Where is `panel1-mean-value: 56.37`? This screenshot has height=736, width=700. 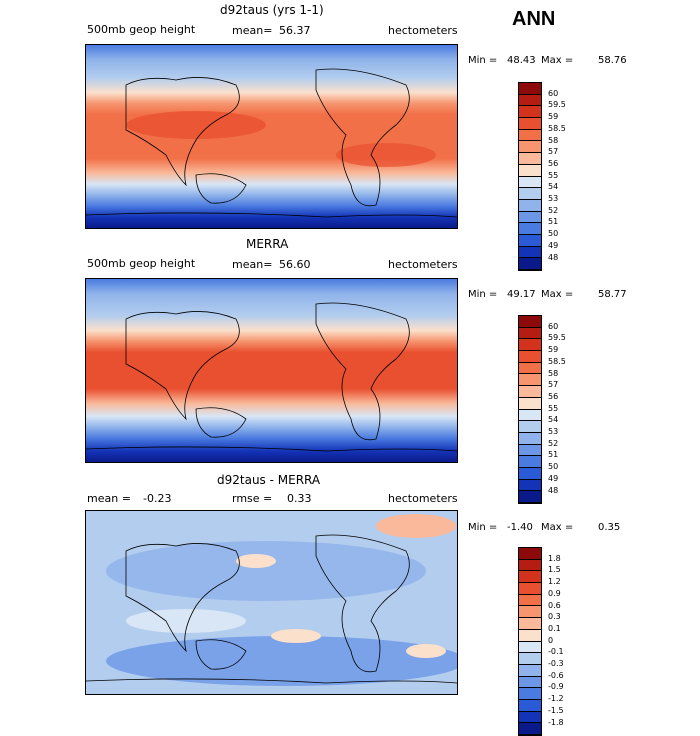
panel1-mean-value: 56.37 is located at coordinates (295, 30).